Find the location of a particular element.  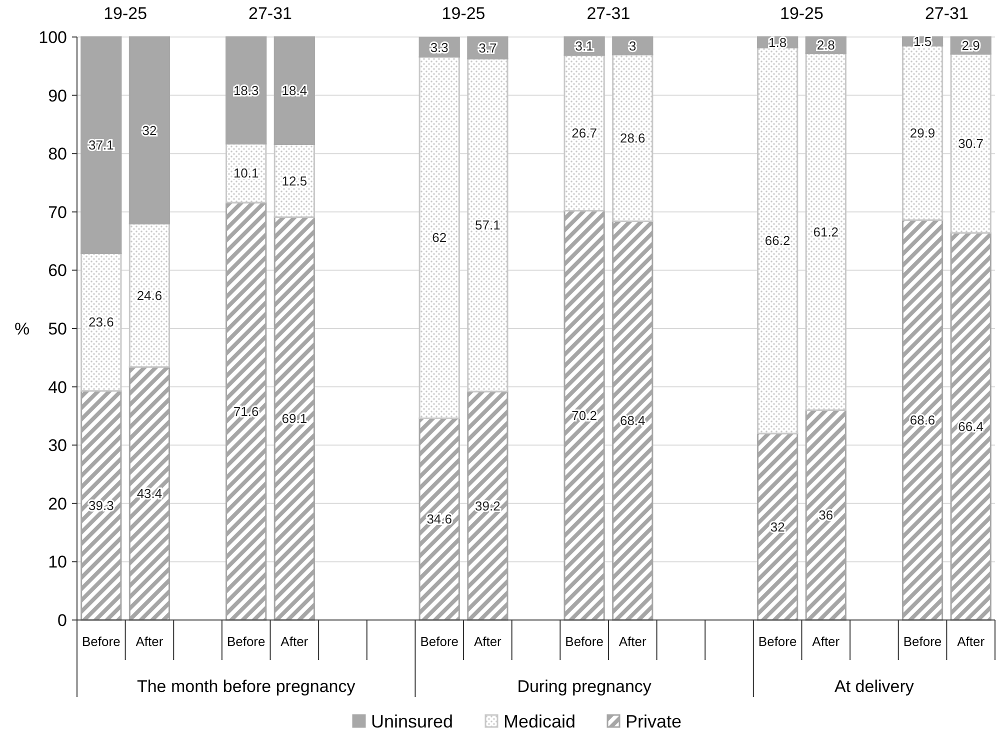

y-tick-label: 40 is located at coordinates (57, 387).